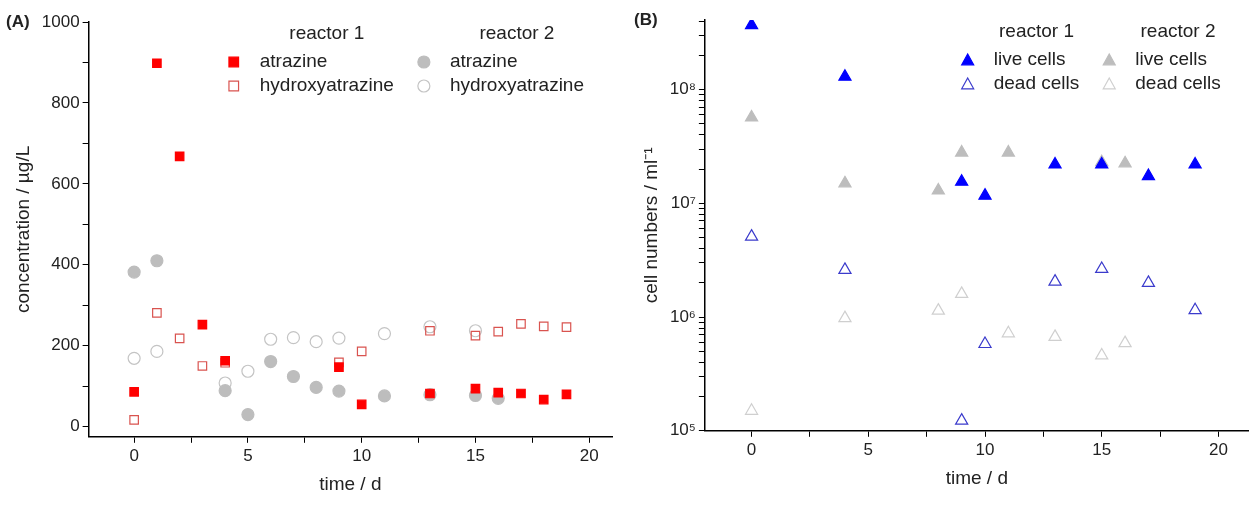 The height and width of the screenshot is (510, 1257). Describe the element at coordinates (650, 225) in the screenshot. I see `y-axis-title: cell numbers / ml⁻¹` at that location.